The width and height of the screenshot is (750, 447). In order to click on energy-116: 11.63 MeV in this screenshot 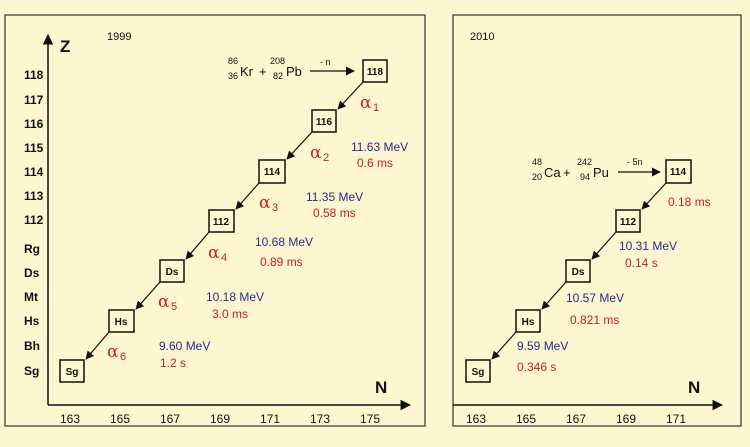, I will do `click(379, 147)`.